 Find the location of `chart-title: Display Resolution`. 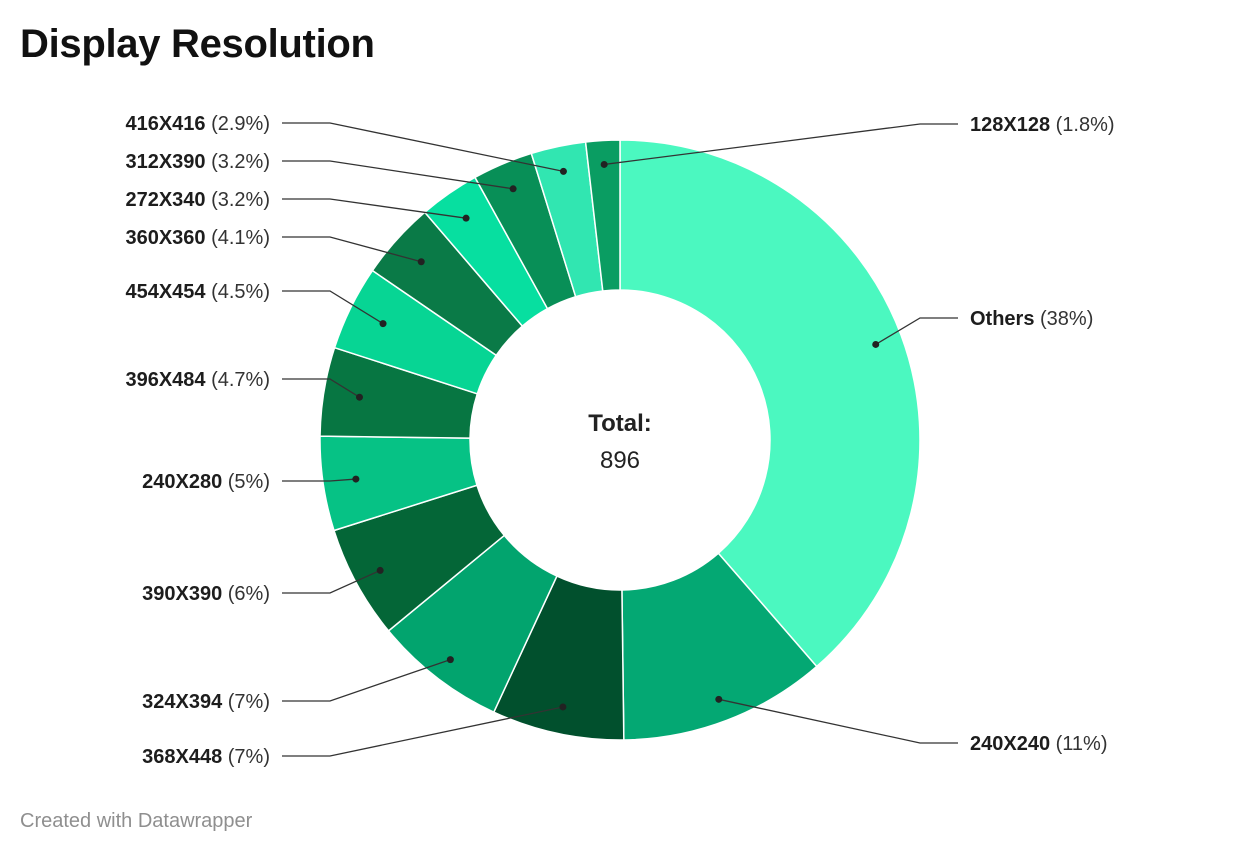

chart-title: Display Resolution is located at coordinates (197, 44).